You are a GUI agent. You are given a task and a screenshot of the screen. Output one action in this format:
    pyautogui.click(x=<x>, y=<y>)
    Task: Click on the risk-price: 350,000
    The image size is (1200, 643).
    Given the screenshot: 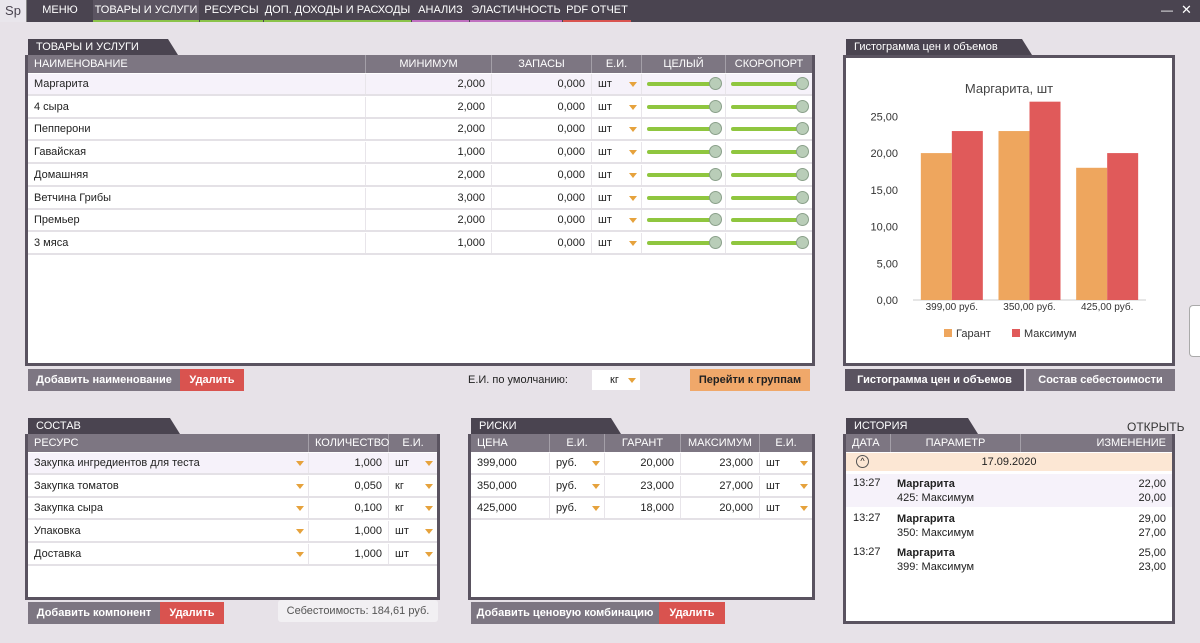 What is the action you would take?
    pyautogui.click(x=510, y=485)
    